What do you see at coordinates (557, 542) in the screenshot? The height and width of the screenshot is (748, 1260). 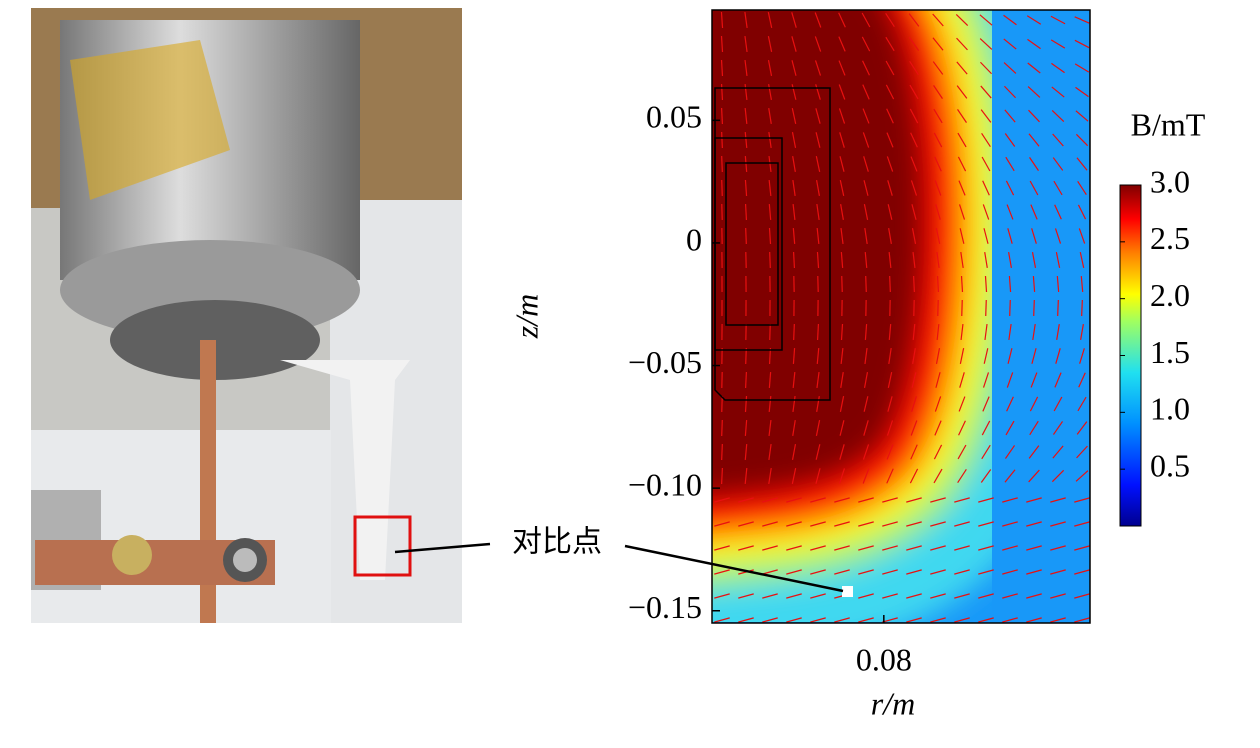 I see `annotation: 对比点` at bounding box center [557, 542].